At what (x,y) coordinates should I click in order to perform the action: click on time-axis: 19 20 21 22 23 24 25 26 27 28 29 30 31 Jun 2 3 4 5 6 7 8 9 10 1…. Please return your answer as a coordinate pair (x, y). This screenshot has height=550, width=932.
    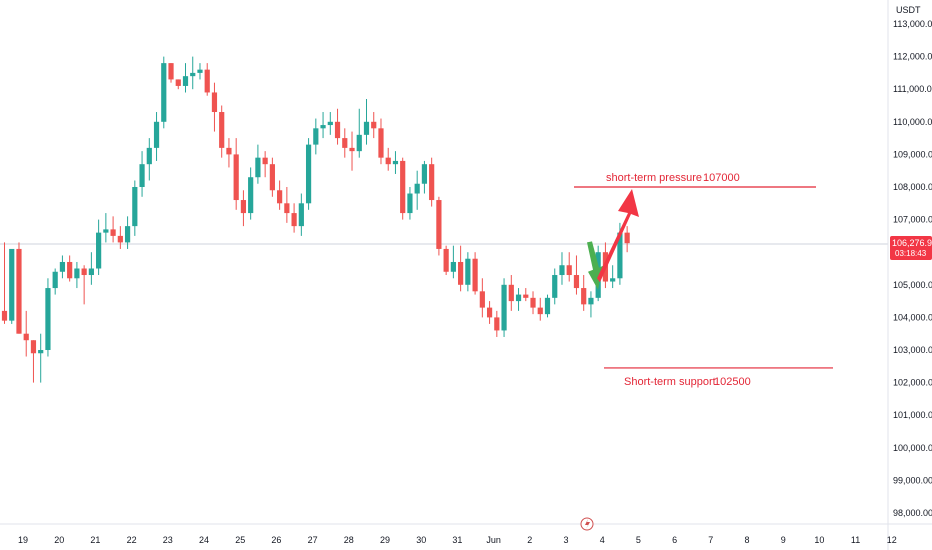
    Looking at the image, I should click on (457, 540).